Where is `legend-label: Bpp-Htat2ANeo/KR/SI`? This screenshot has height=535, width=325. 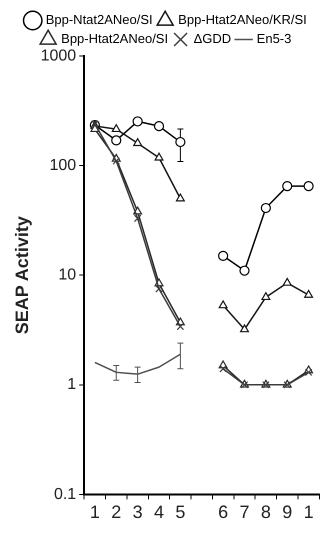
legend-label: Bpp-Htat2ANeo/KR/SI is located at coordinates (242, 20).